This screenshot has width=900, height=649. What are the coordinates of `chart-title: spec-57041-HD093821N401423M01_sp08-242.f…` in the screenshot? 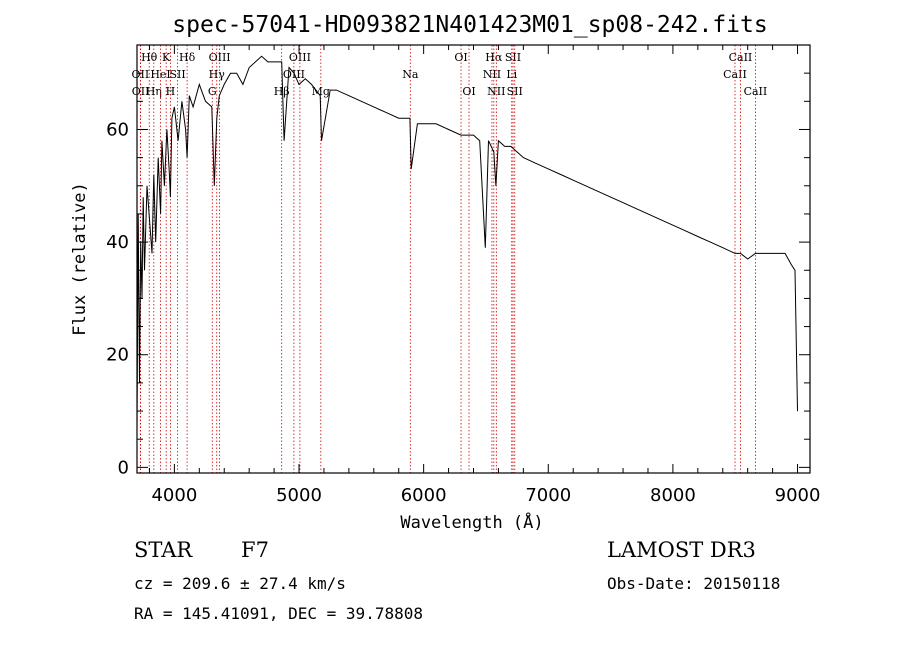 It's located at (469, 25).